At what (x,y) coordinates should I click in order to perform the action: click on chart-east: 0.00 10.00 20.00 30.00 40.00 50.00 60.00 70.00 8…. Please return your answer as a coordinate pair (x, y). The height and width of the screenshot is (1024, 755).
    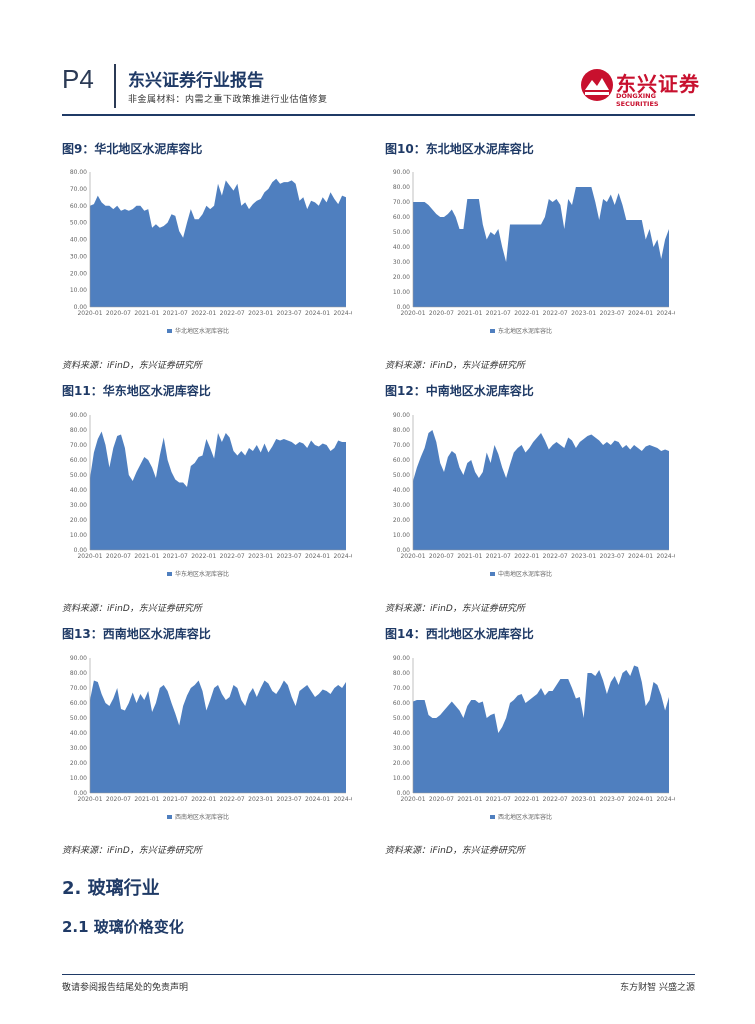
    Looking at the image, I should click on (207, 497).